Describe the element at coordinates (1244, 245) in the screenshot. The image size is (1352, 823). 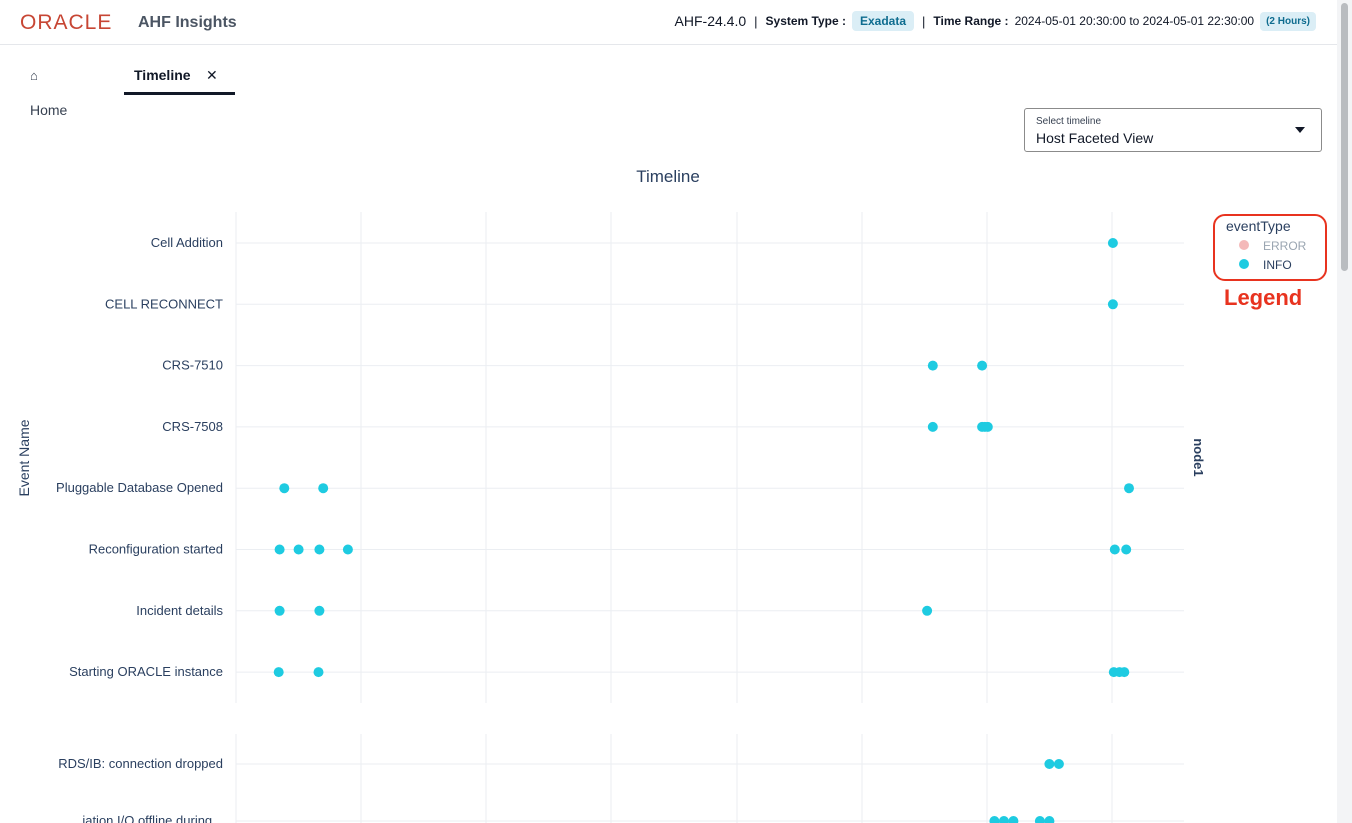
I see `legend-error-marker` at that location.